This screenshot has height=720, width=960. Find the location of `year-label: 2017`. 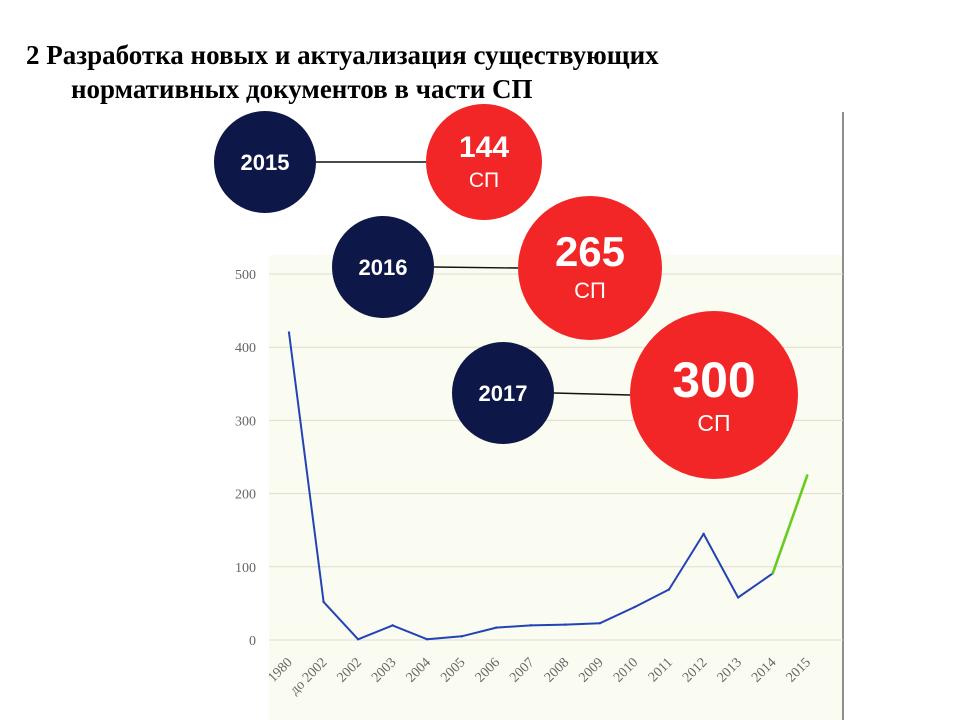

year-label: 2017 is located at coordinates (503, 393).